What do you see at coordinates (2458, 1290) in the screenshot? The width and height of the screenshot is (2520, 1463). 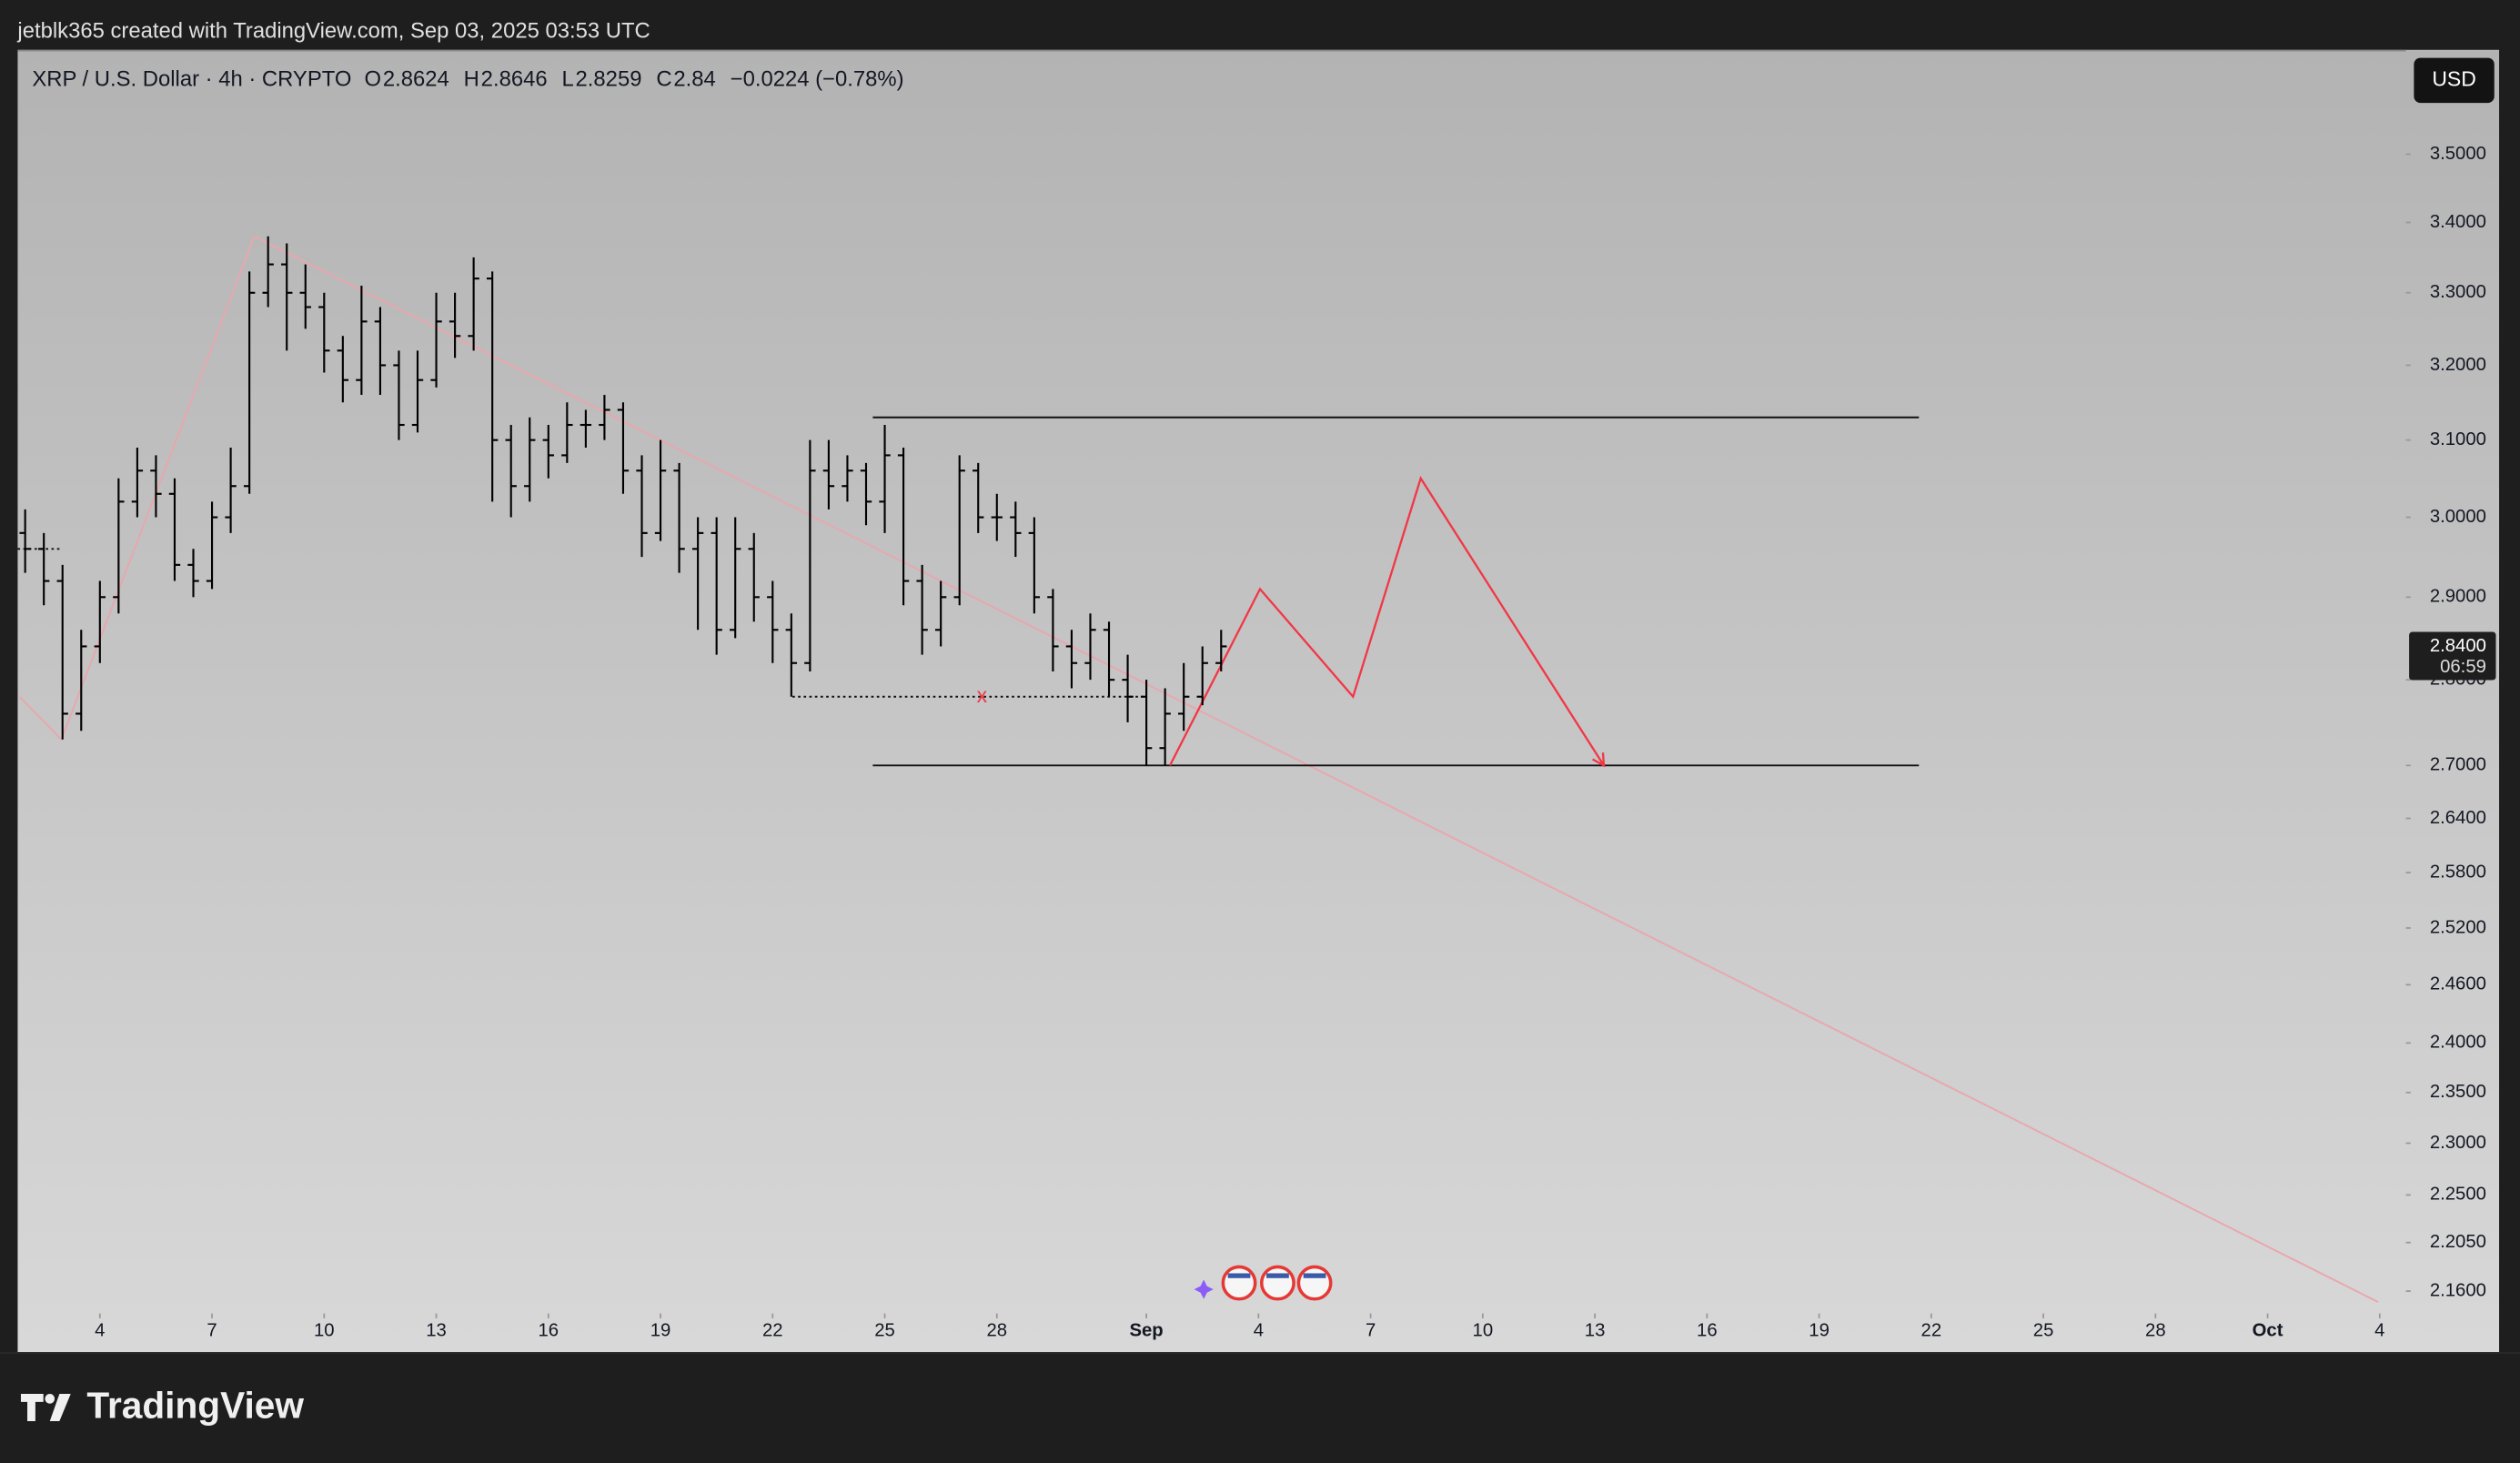 I see `y-tick-label: 2.1600` at bounding box center [2458, 1290].